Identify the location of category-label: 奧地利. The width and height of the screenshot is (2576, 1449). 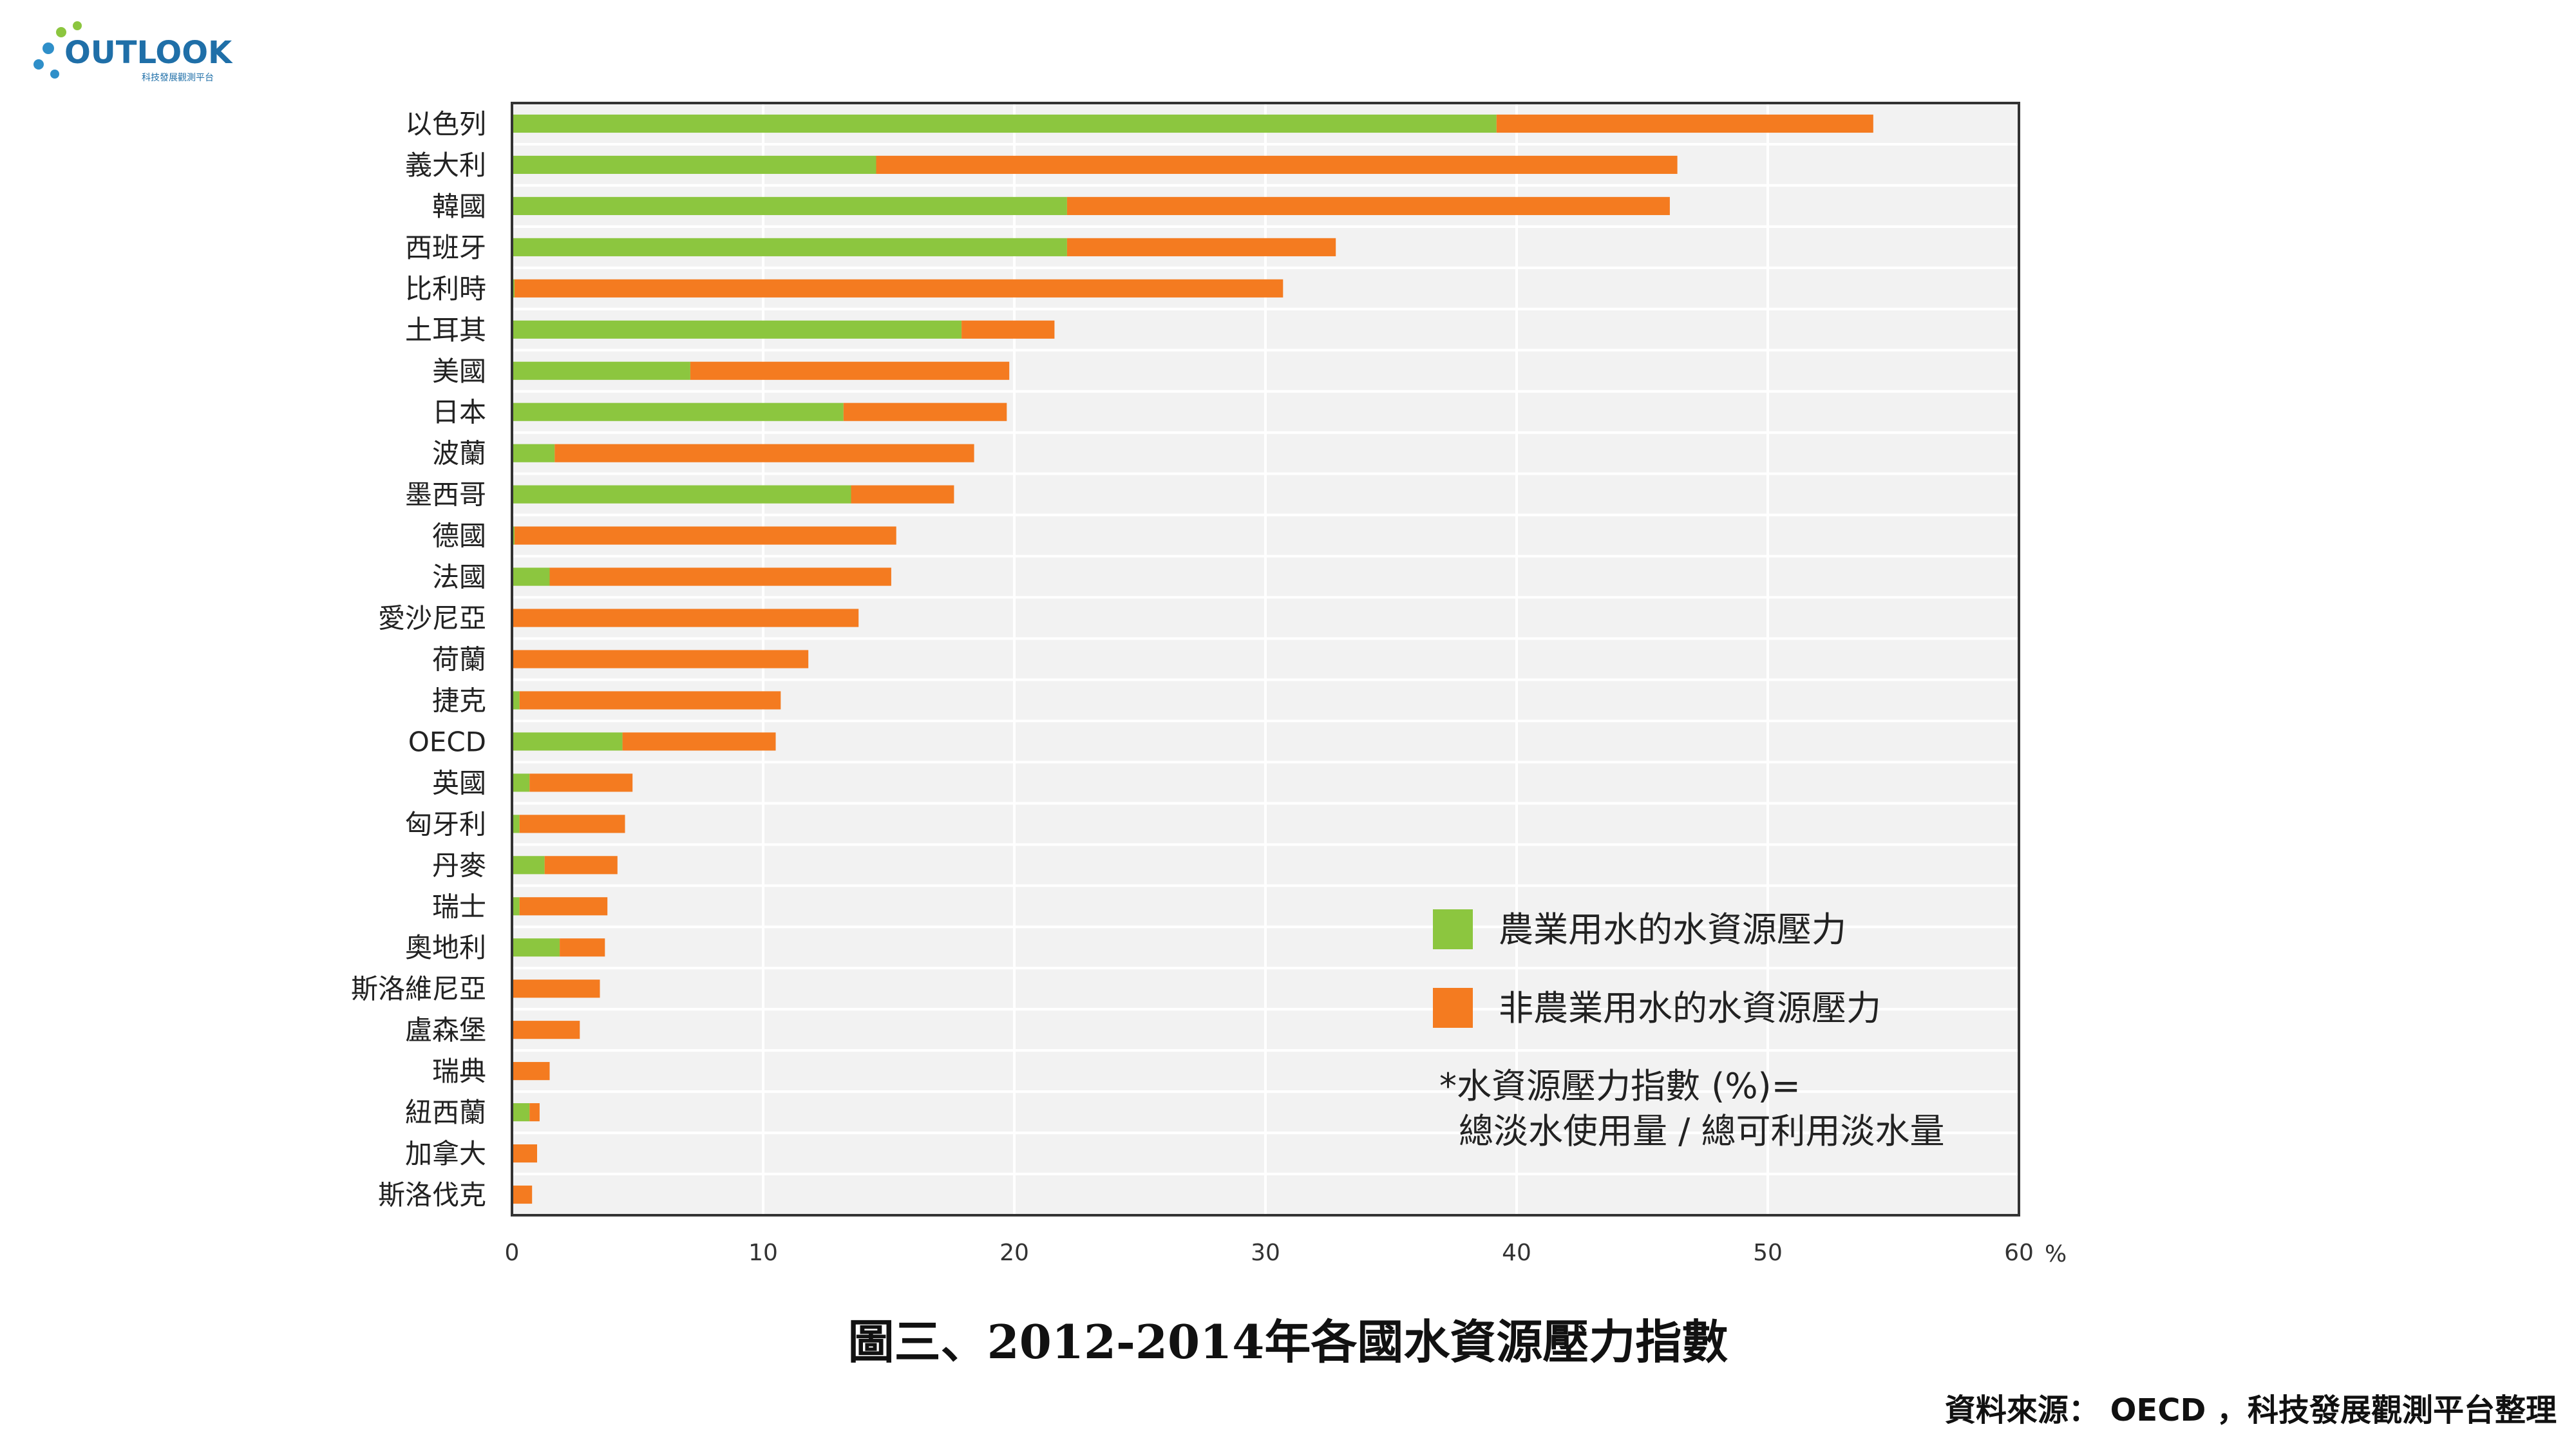
(446, 947).